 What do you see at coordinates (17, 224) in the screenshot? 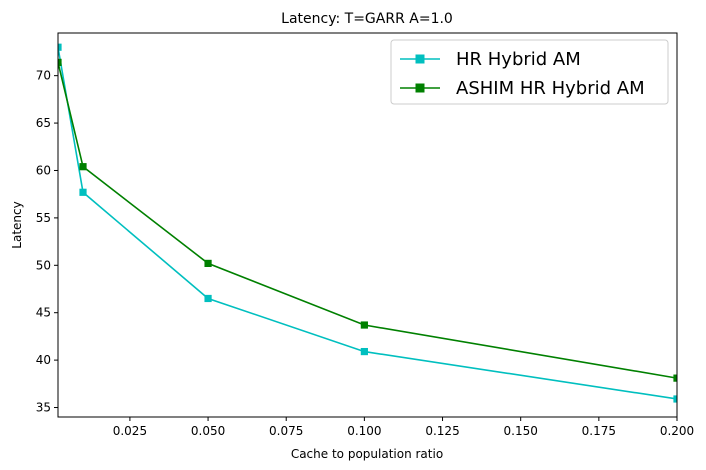
I see `y-axis-label: Latency` at bounding box center [17, 224].